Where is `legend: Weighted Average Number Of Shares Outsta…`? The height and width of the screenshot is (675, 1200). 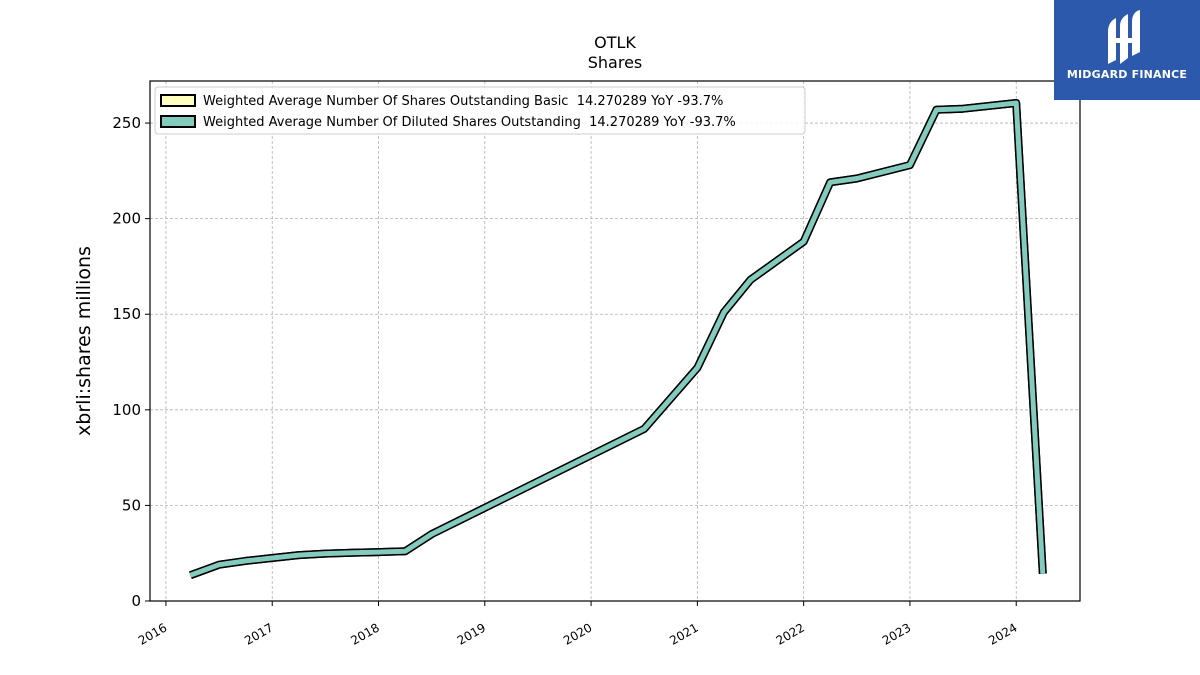 legend: Weighted Average Number Of Shares Outsta… is located at coordinates (480, 110).